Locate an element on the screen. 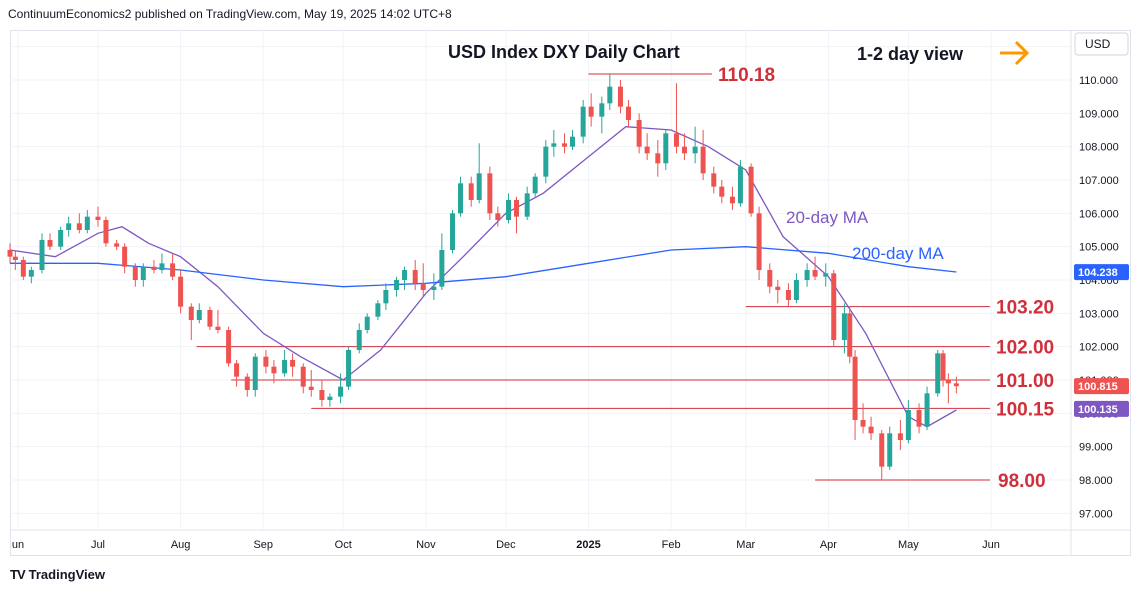  ma200-label: 200-day MA is located at coordinates (898, 253).